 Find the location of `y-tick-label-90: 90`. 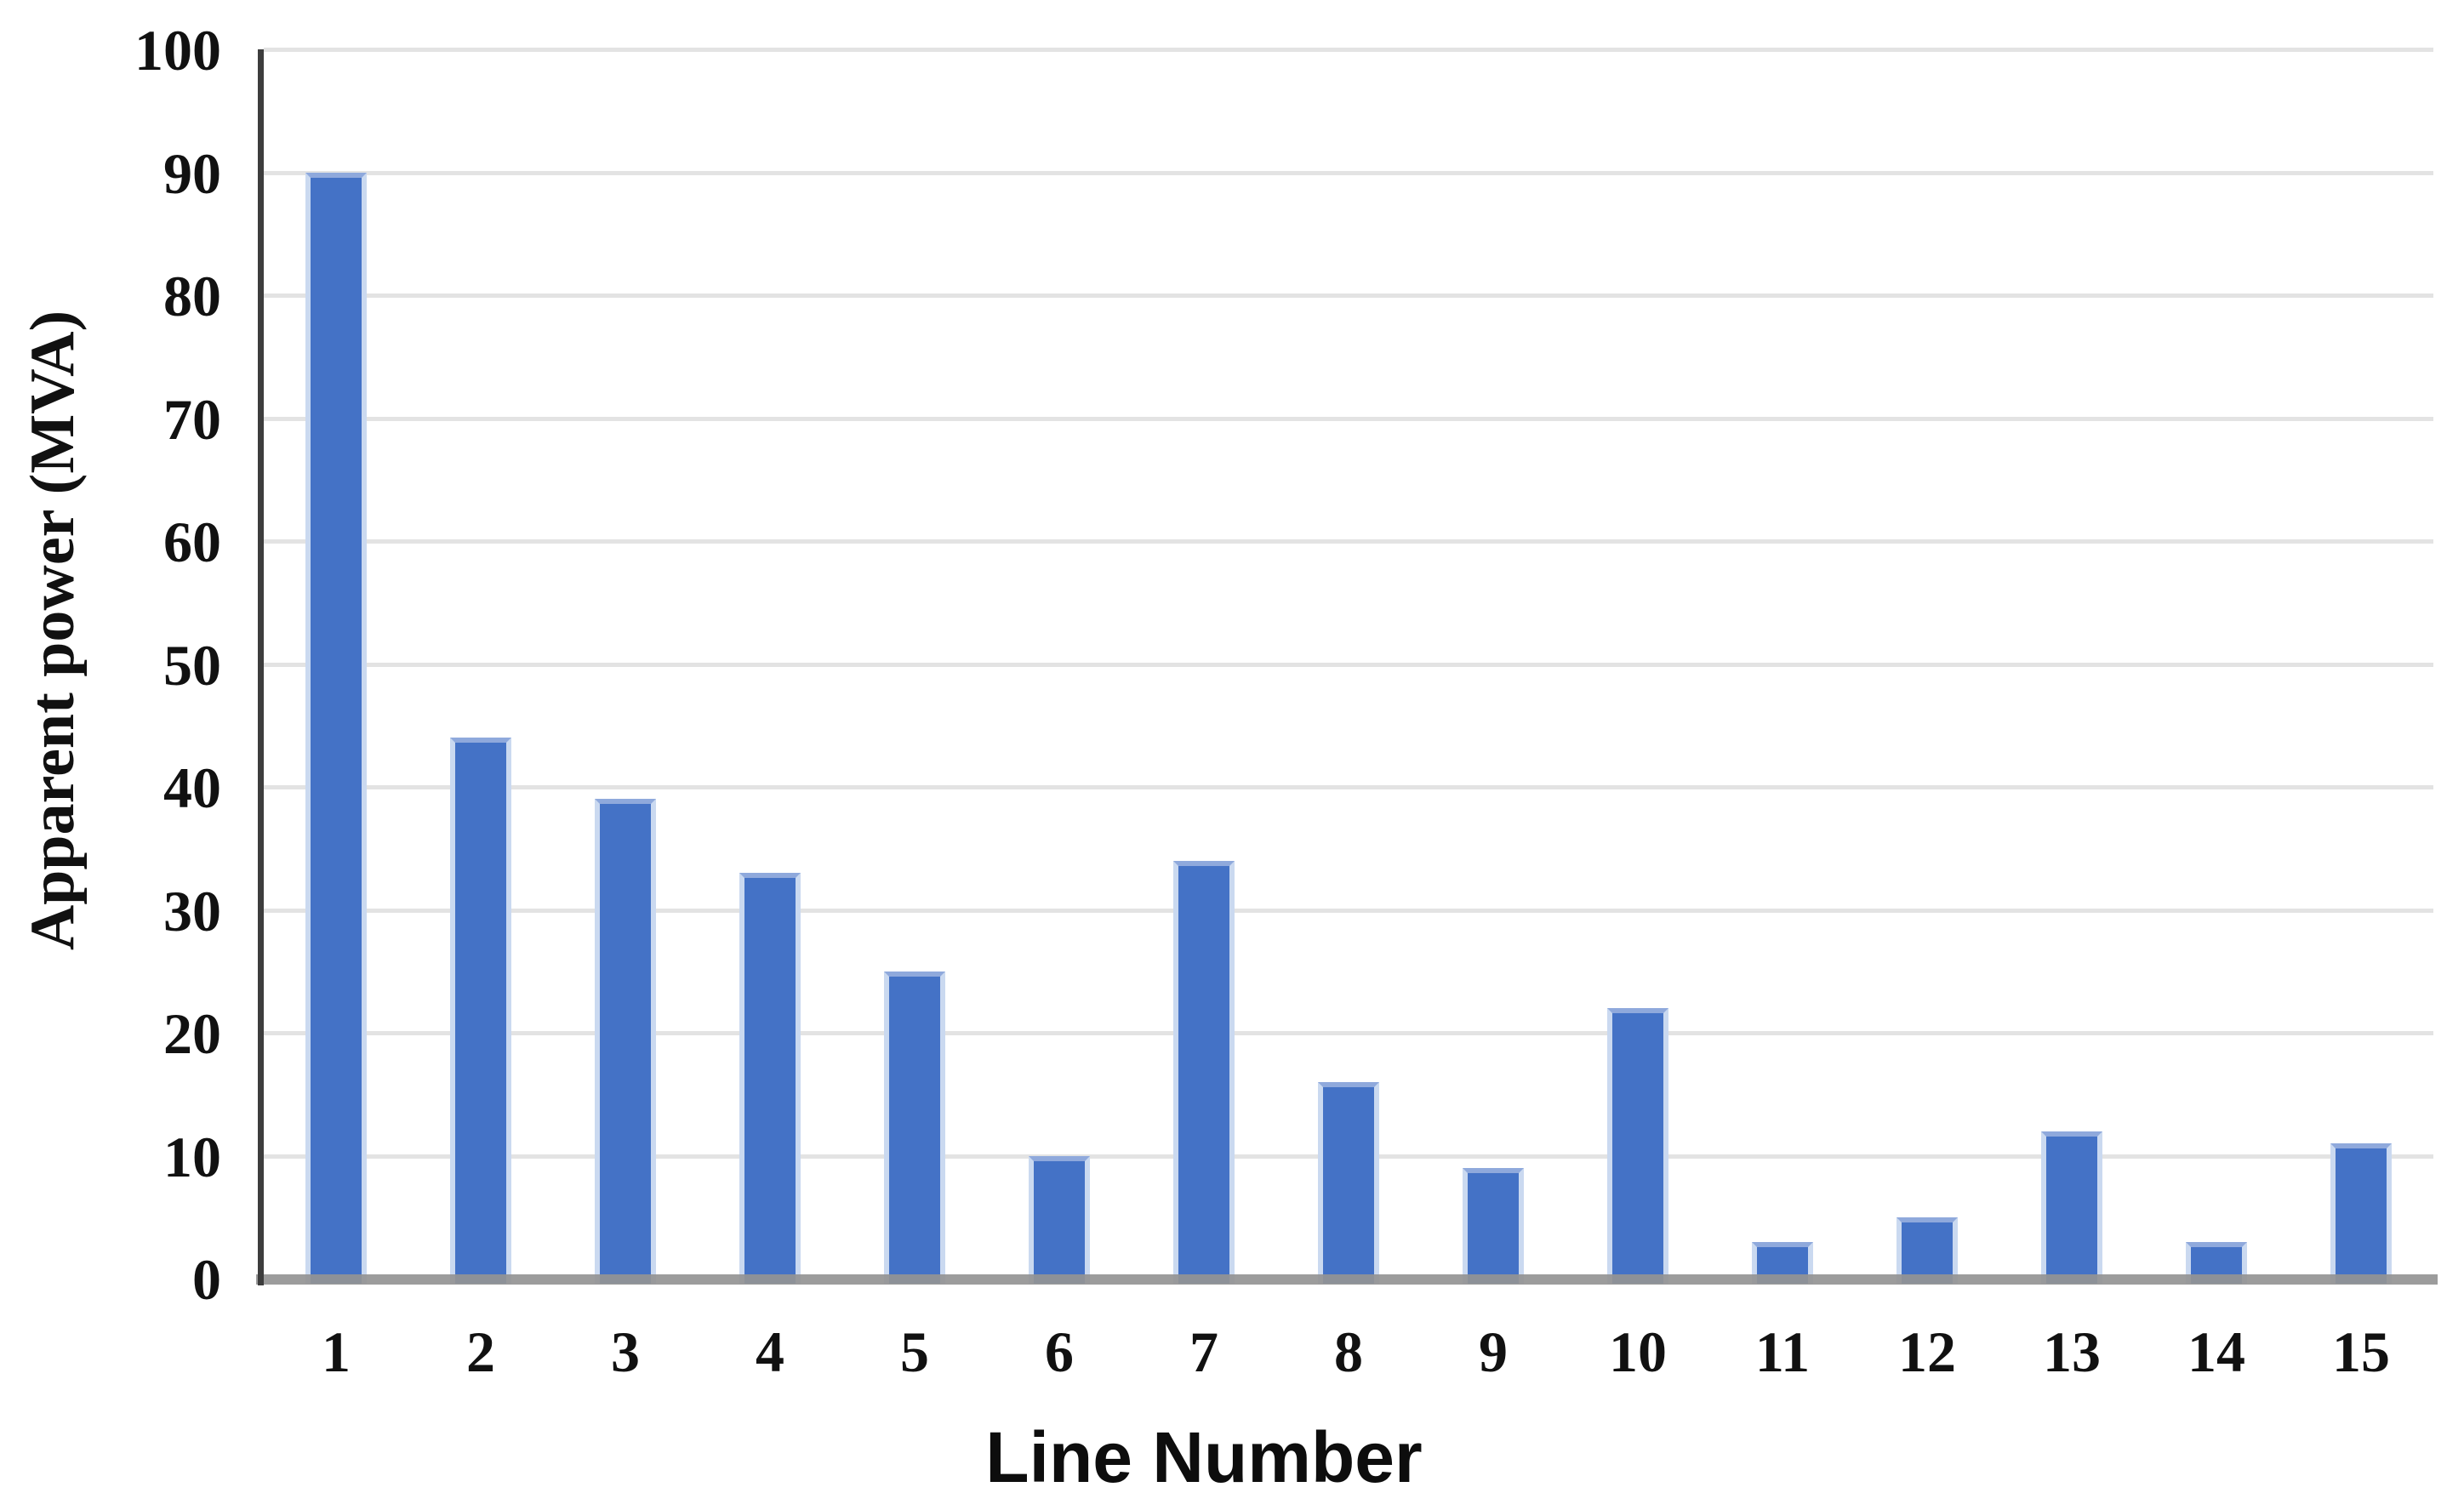

y-tick-label-90: 90 is located at coordinates (192, 173).